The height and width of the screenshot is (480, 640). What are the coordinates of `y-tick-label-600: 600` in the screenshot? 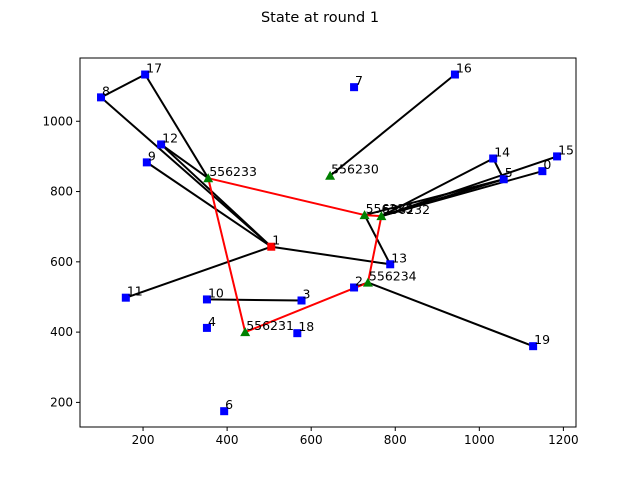 It's located at (61, 262).